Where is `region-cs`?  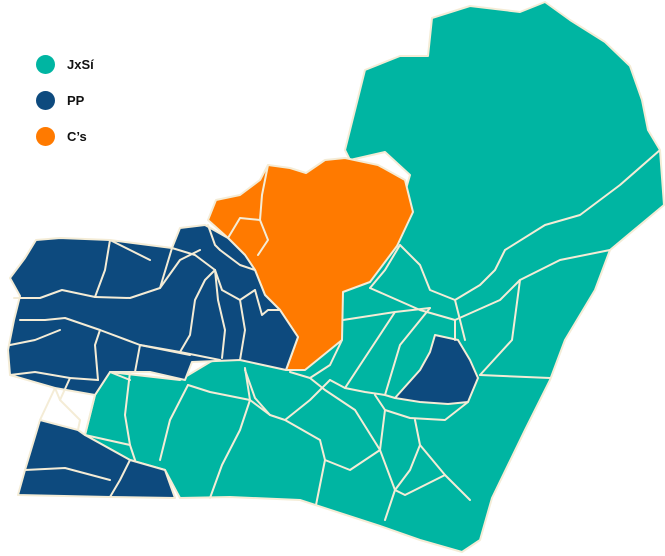 region-cs is located at coordinates (310, 264).